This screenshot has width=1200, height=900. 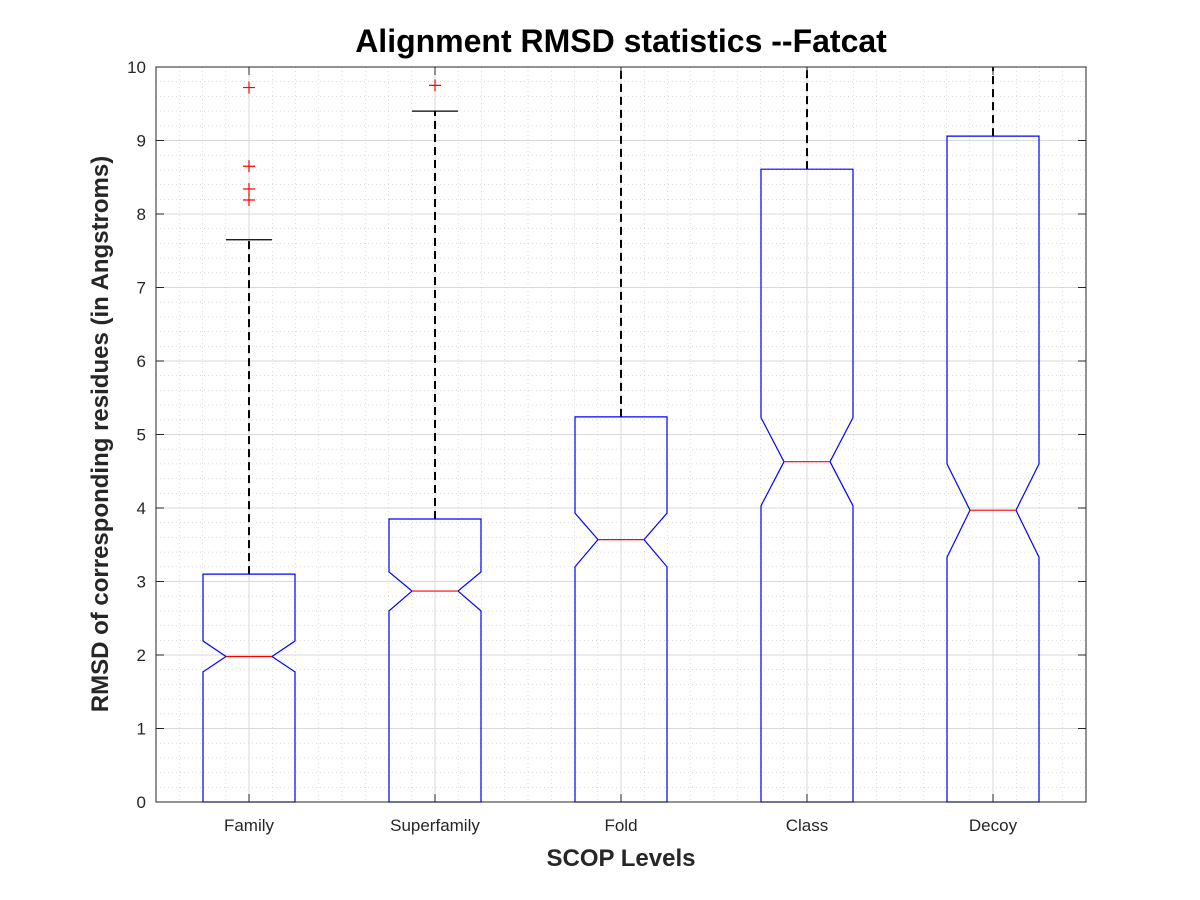 I want to click on box-class, so click(x=807, y=435).